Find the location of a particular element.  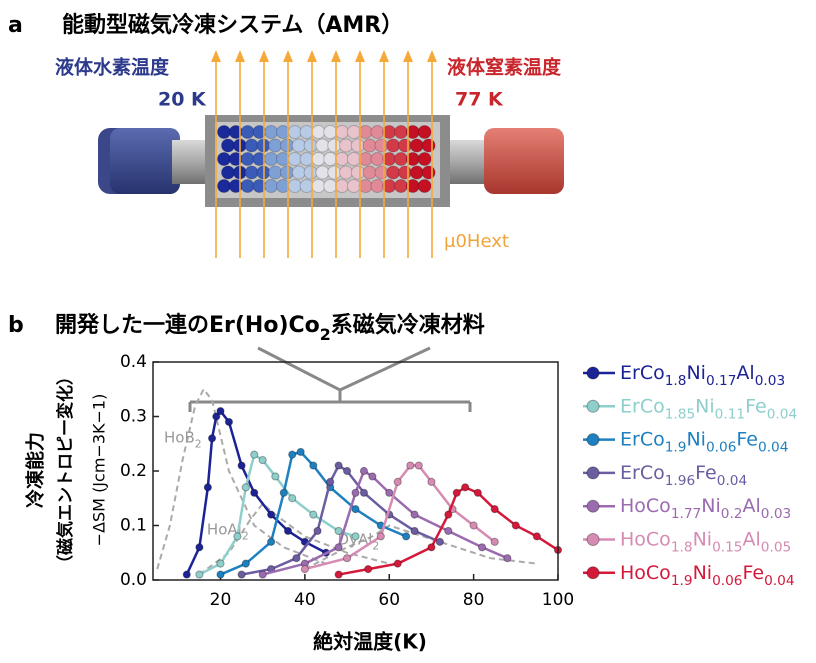

x-tick-label: 80 is located at coordinates (474, 600).